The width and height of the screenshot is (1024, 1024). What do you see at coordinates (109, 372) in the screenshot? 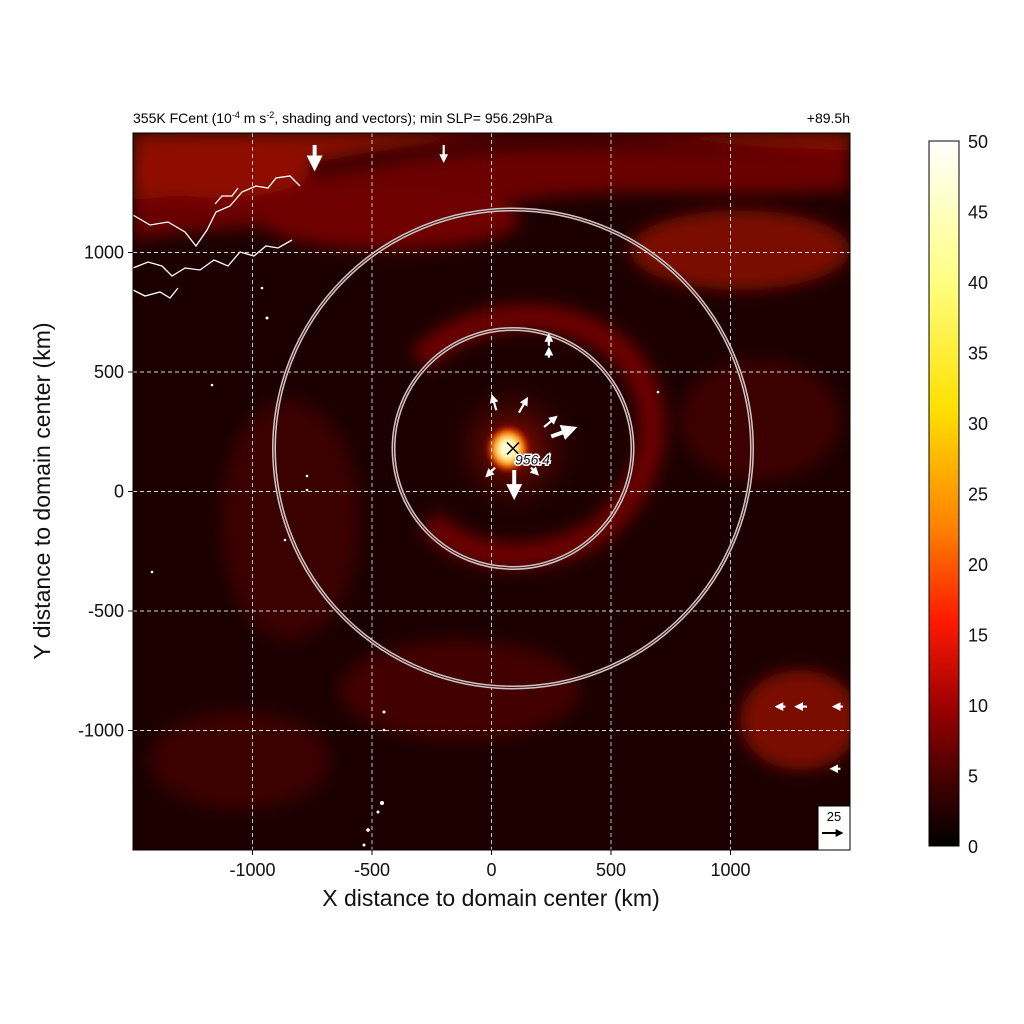
I see `y-tick-label: 500` at bounding box center [109, 372].